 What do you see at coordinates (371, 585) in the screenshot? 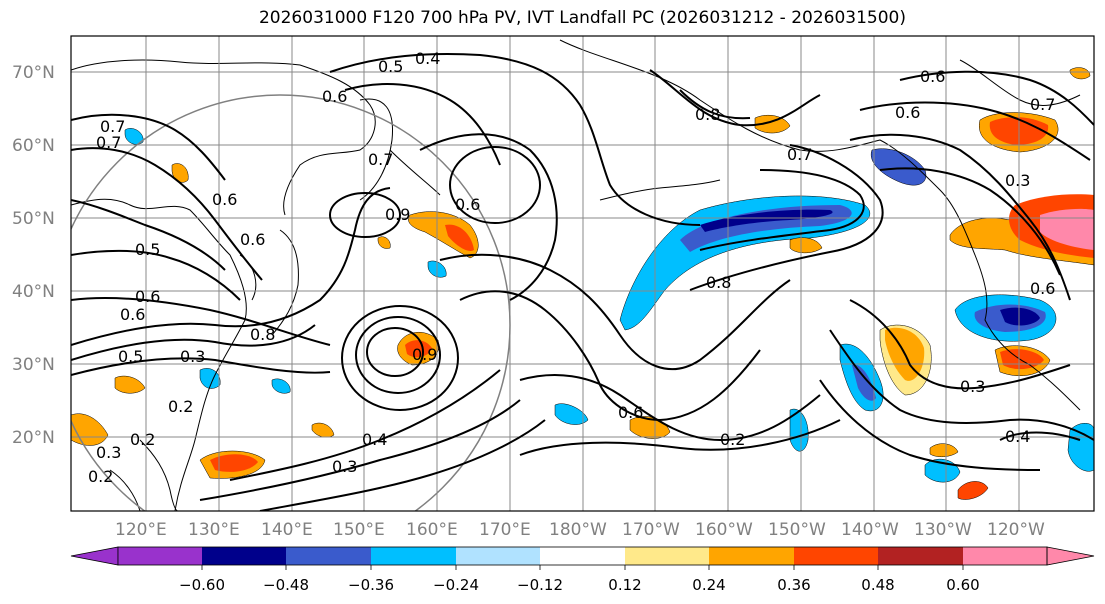
I see `colorbar-tick-label: −0.36` at bounding box center [371, 585].